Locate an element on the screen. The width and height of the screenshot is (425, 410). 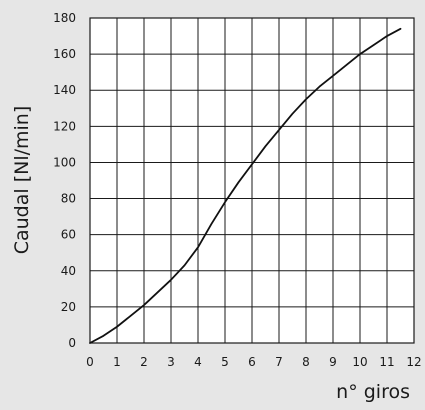
x-axis-title: n° giros is located at coordinates (373, 392).